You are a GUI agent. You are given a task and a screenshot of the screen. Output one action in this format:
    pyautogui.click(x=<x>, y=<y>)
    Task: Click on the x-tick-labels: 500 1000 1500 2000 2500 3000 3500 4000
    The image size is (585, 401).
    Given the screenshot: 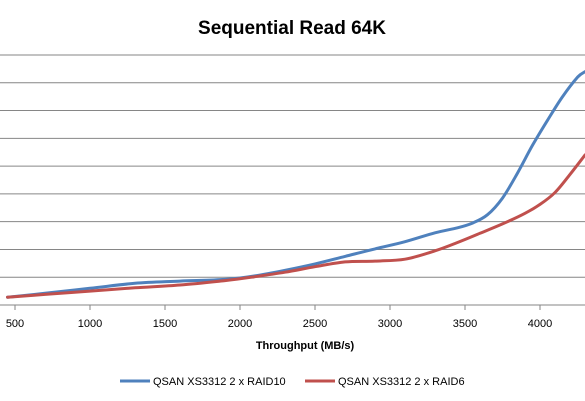 What is the action you would take?
    pyautogui.click(x=279, y=317)
    